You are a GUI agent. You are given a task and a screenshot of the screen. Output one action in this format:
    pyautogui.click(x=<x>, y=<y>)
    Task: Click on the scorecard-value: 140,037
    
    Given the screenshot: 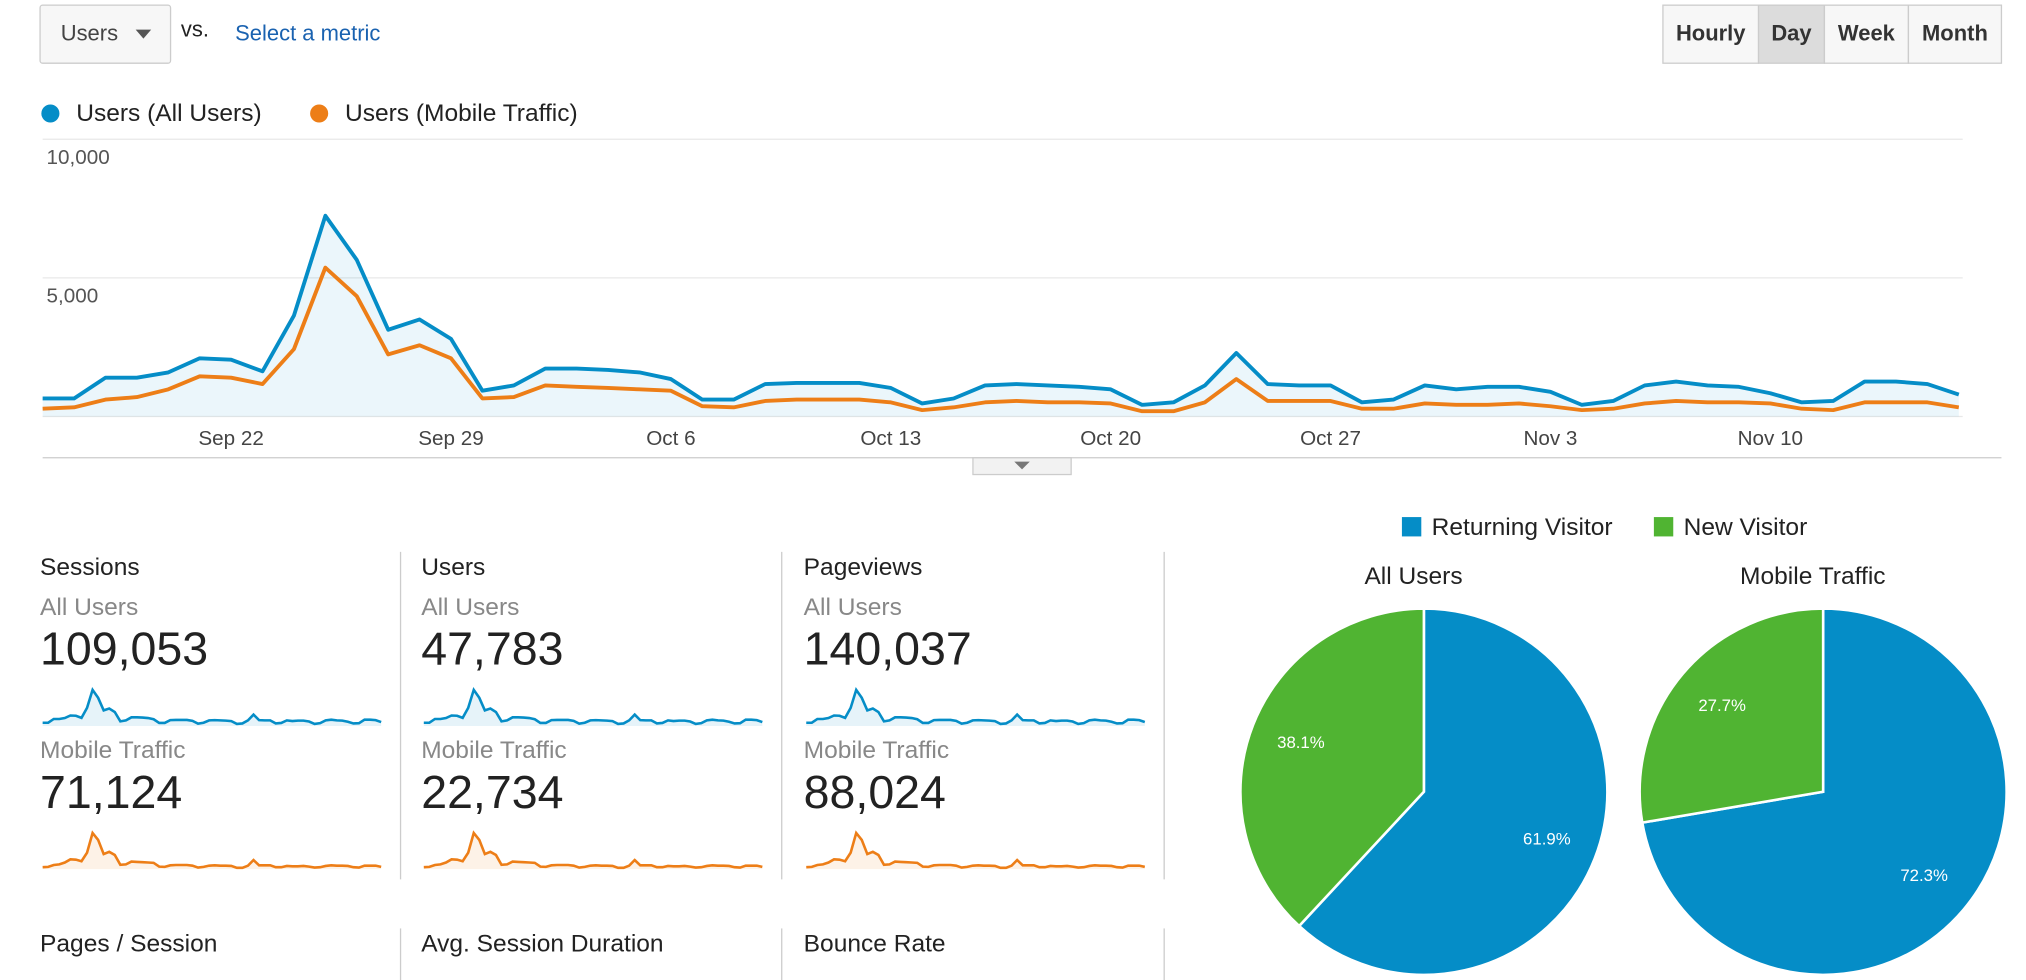 What is the action you would take?
    pyautogui.click(x=888, y=649)
    